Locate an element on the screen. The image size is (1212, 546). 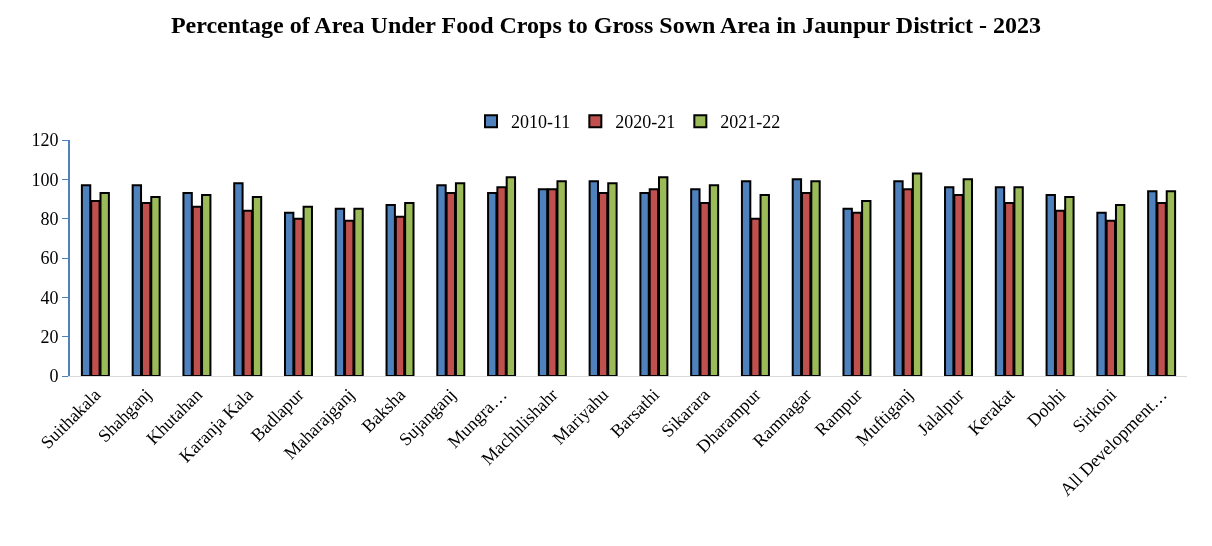
y-tick-label: 100 is located at coordinates (45, 179).